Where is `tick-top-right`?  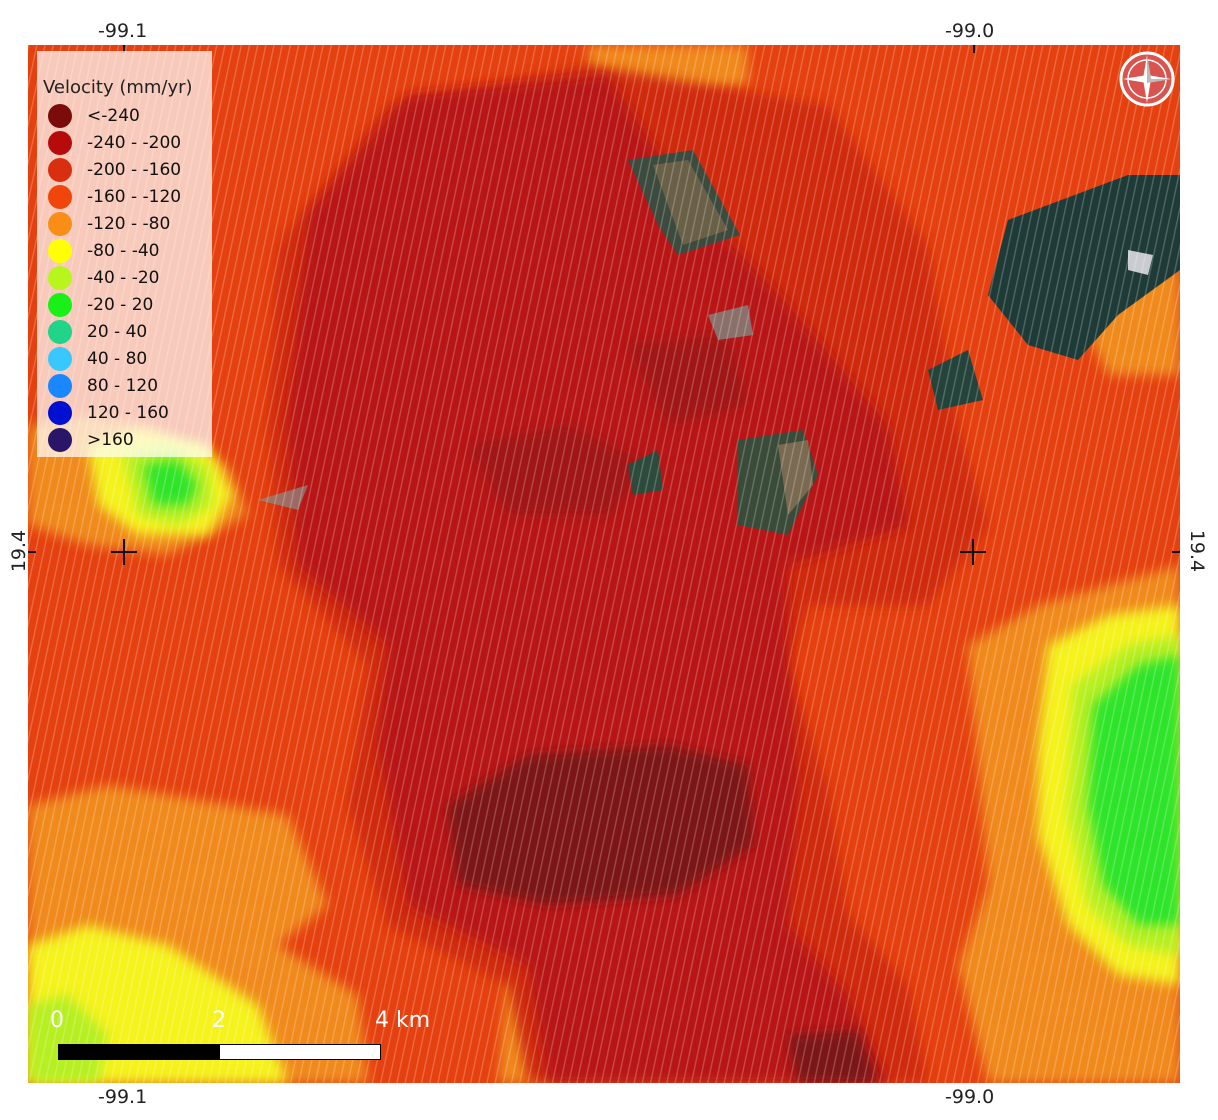
tick-top-right is located at coordinates (974, 49).